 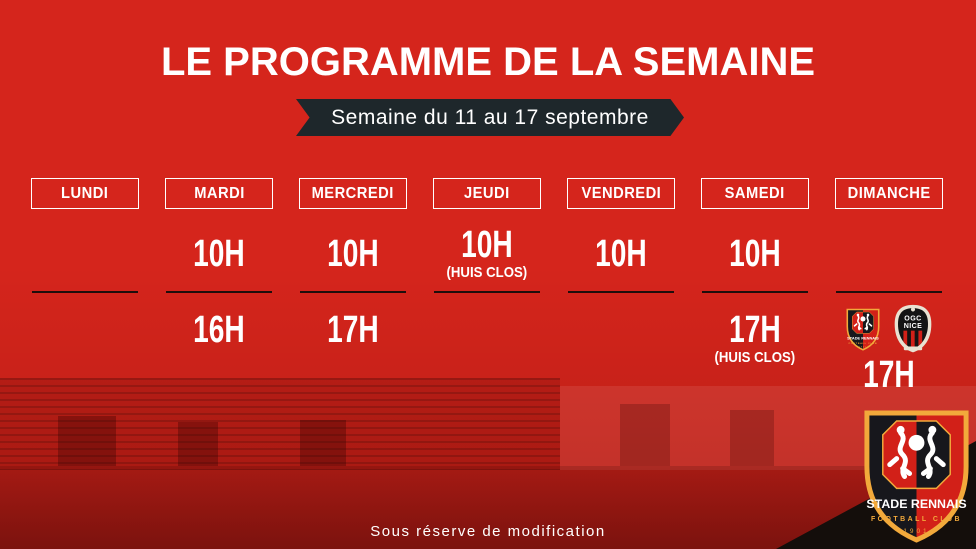 What do you see at coordinates (889, 329) in the screenshot?
I see `match-logos: OGC NICE` at bounding box center [889, 329].